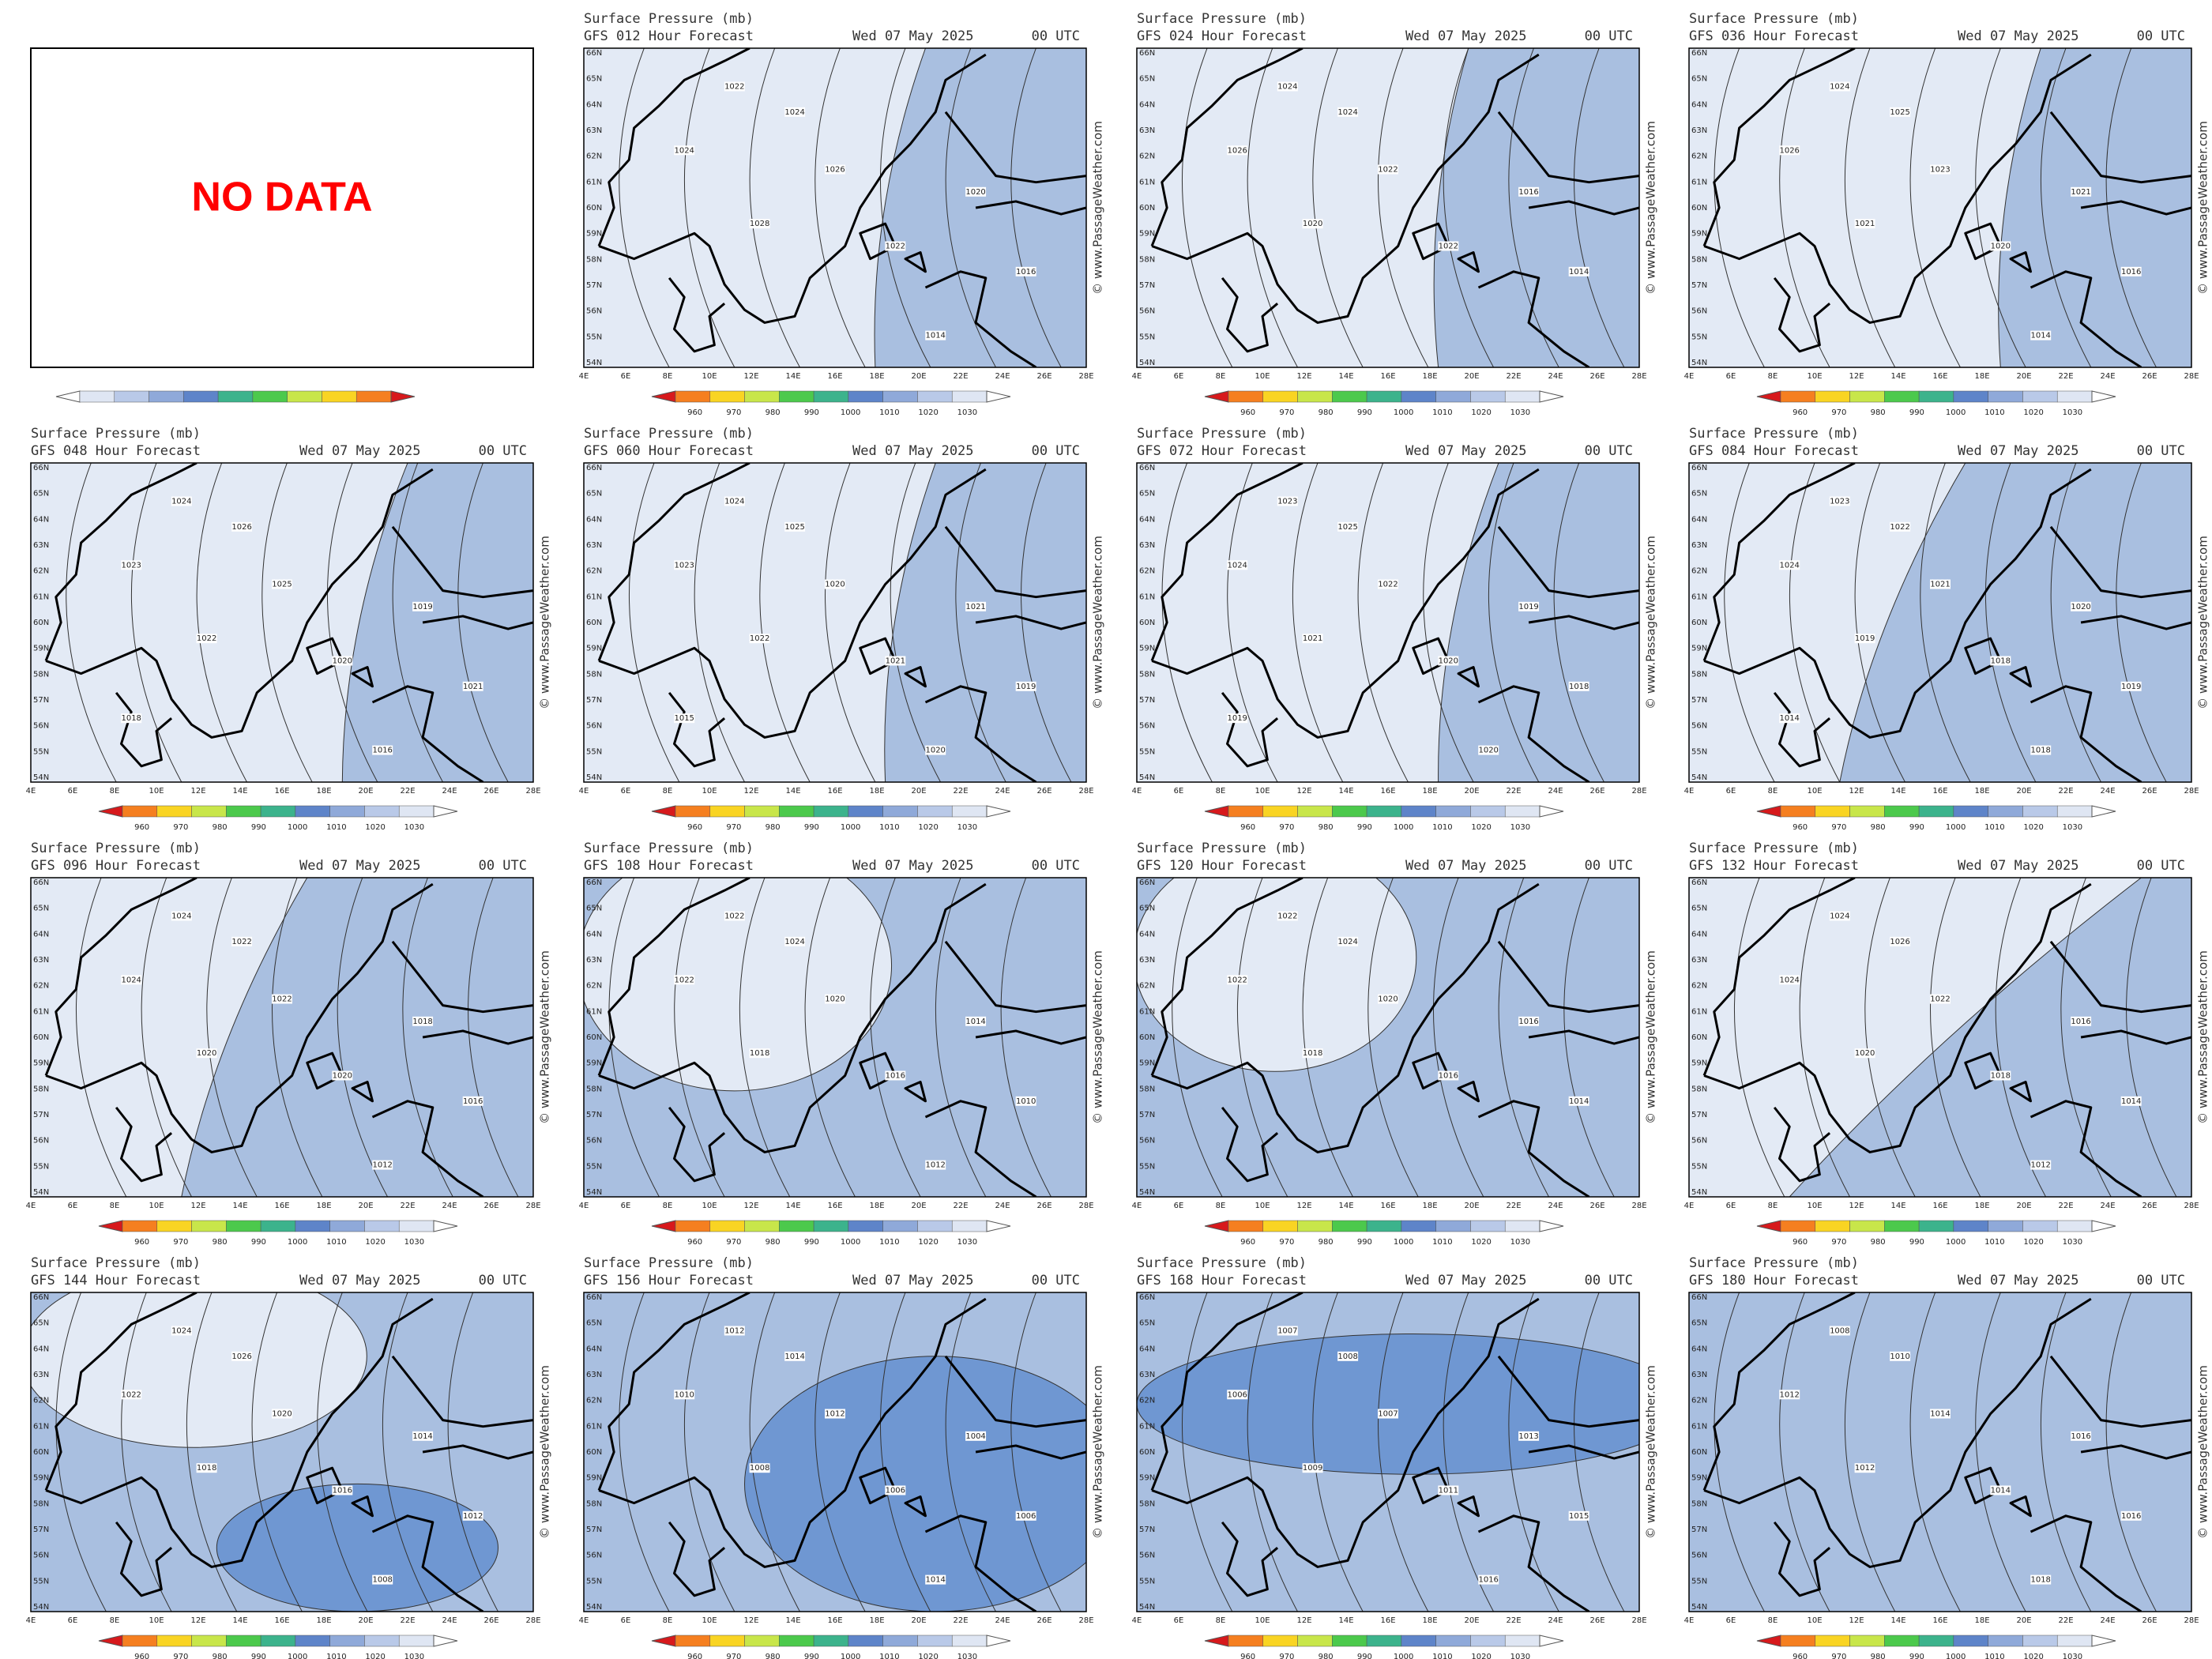 This screenshot has height=1659, width=2212. I want to click on lon-label: 20E, so click(919, 1620).